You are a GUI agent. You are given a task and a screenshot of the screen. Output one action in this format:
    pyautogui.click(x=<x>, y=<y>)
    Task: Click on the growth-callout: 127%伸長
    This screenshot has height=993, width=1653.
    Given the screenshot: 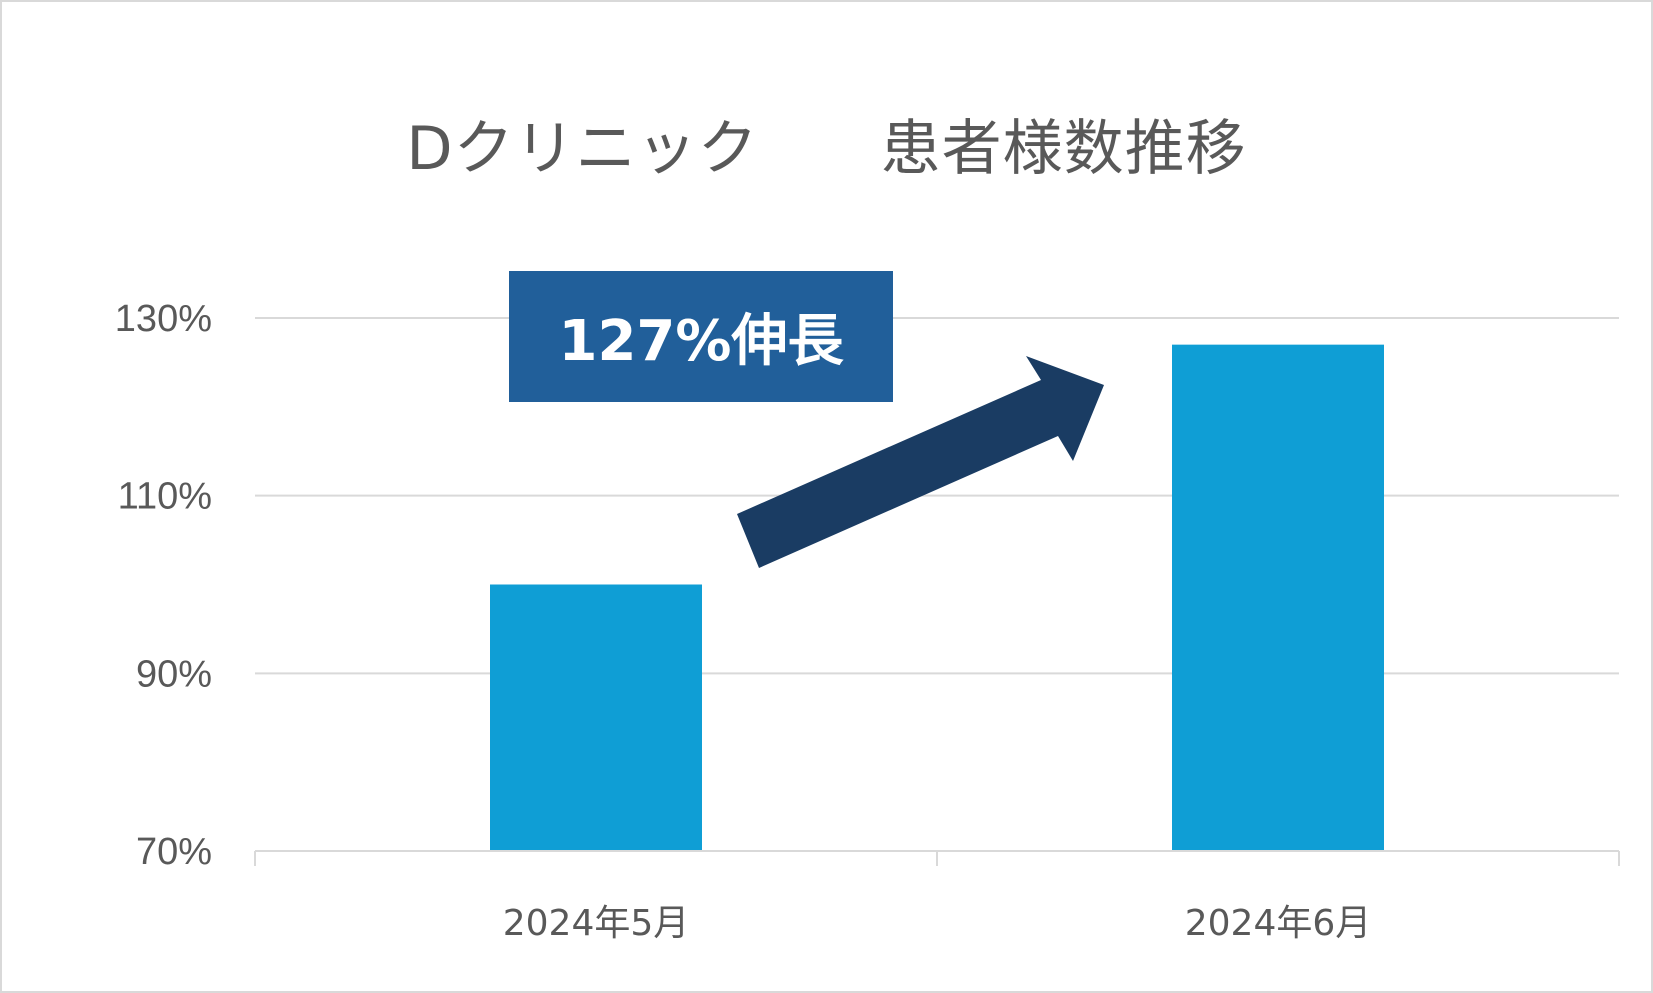 What is the action you would take?
    pyautogui.click(x=701, y=336)
    